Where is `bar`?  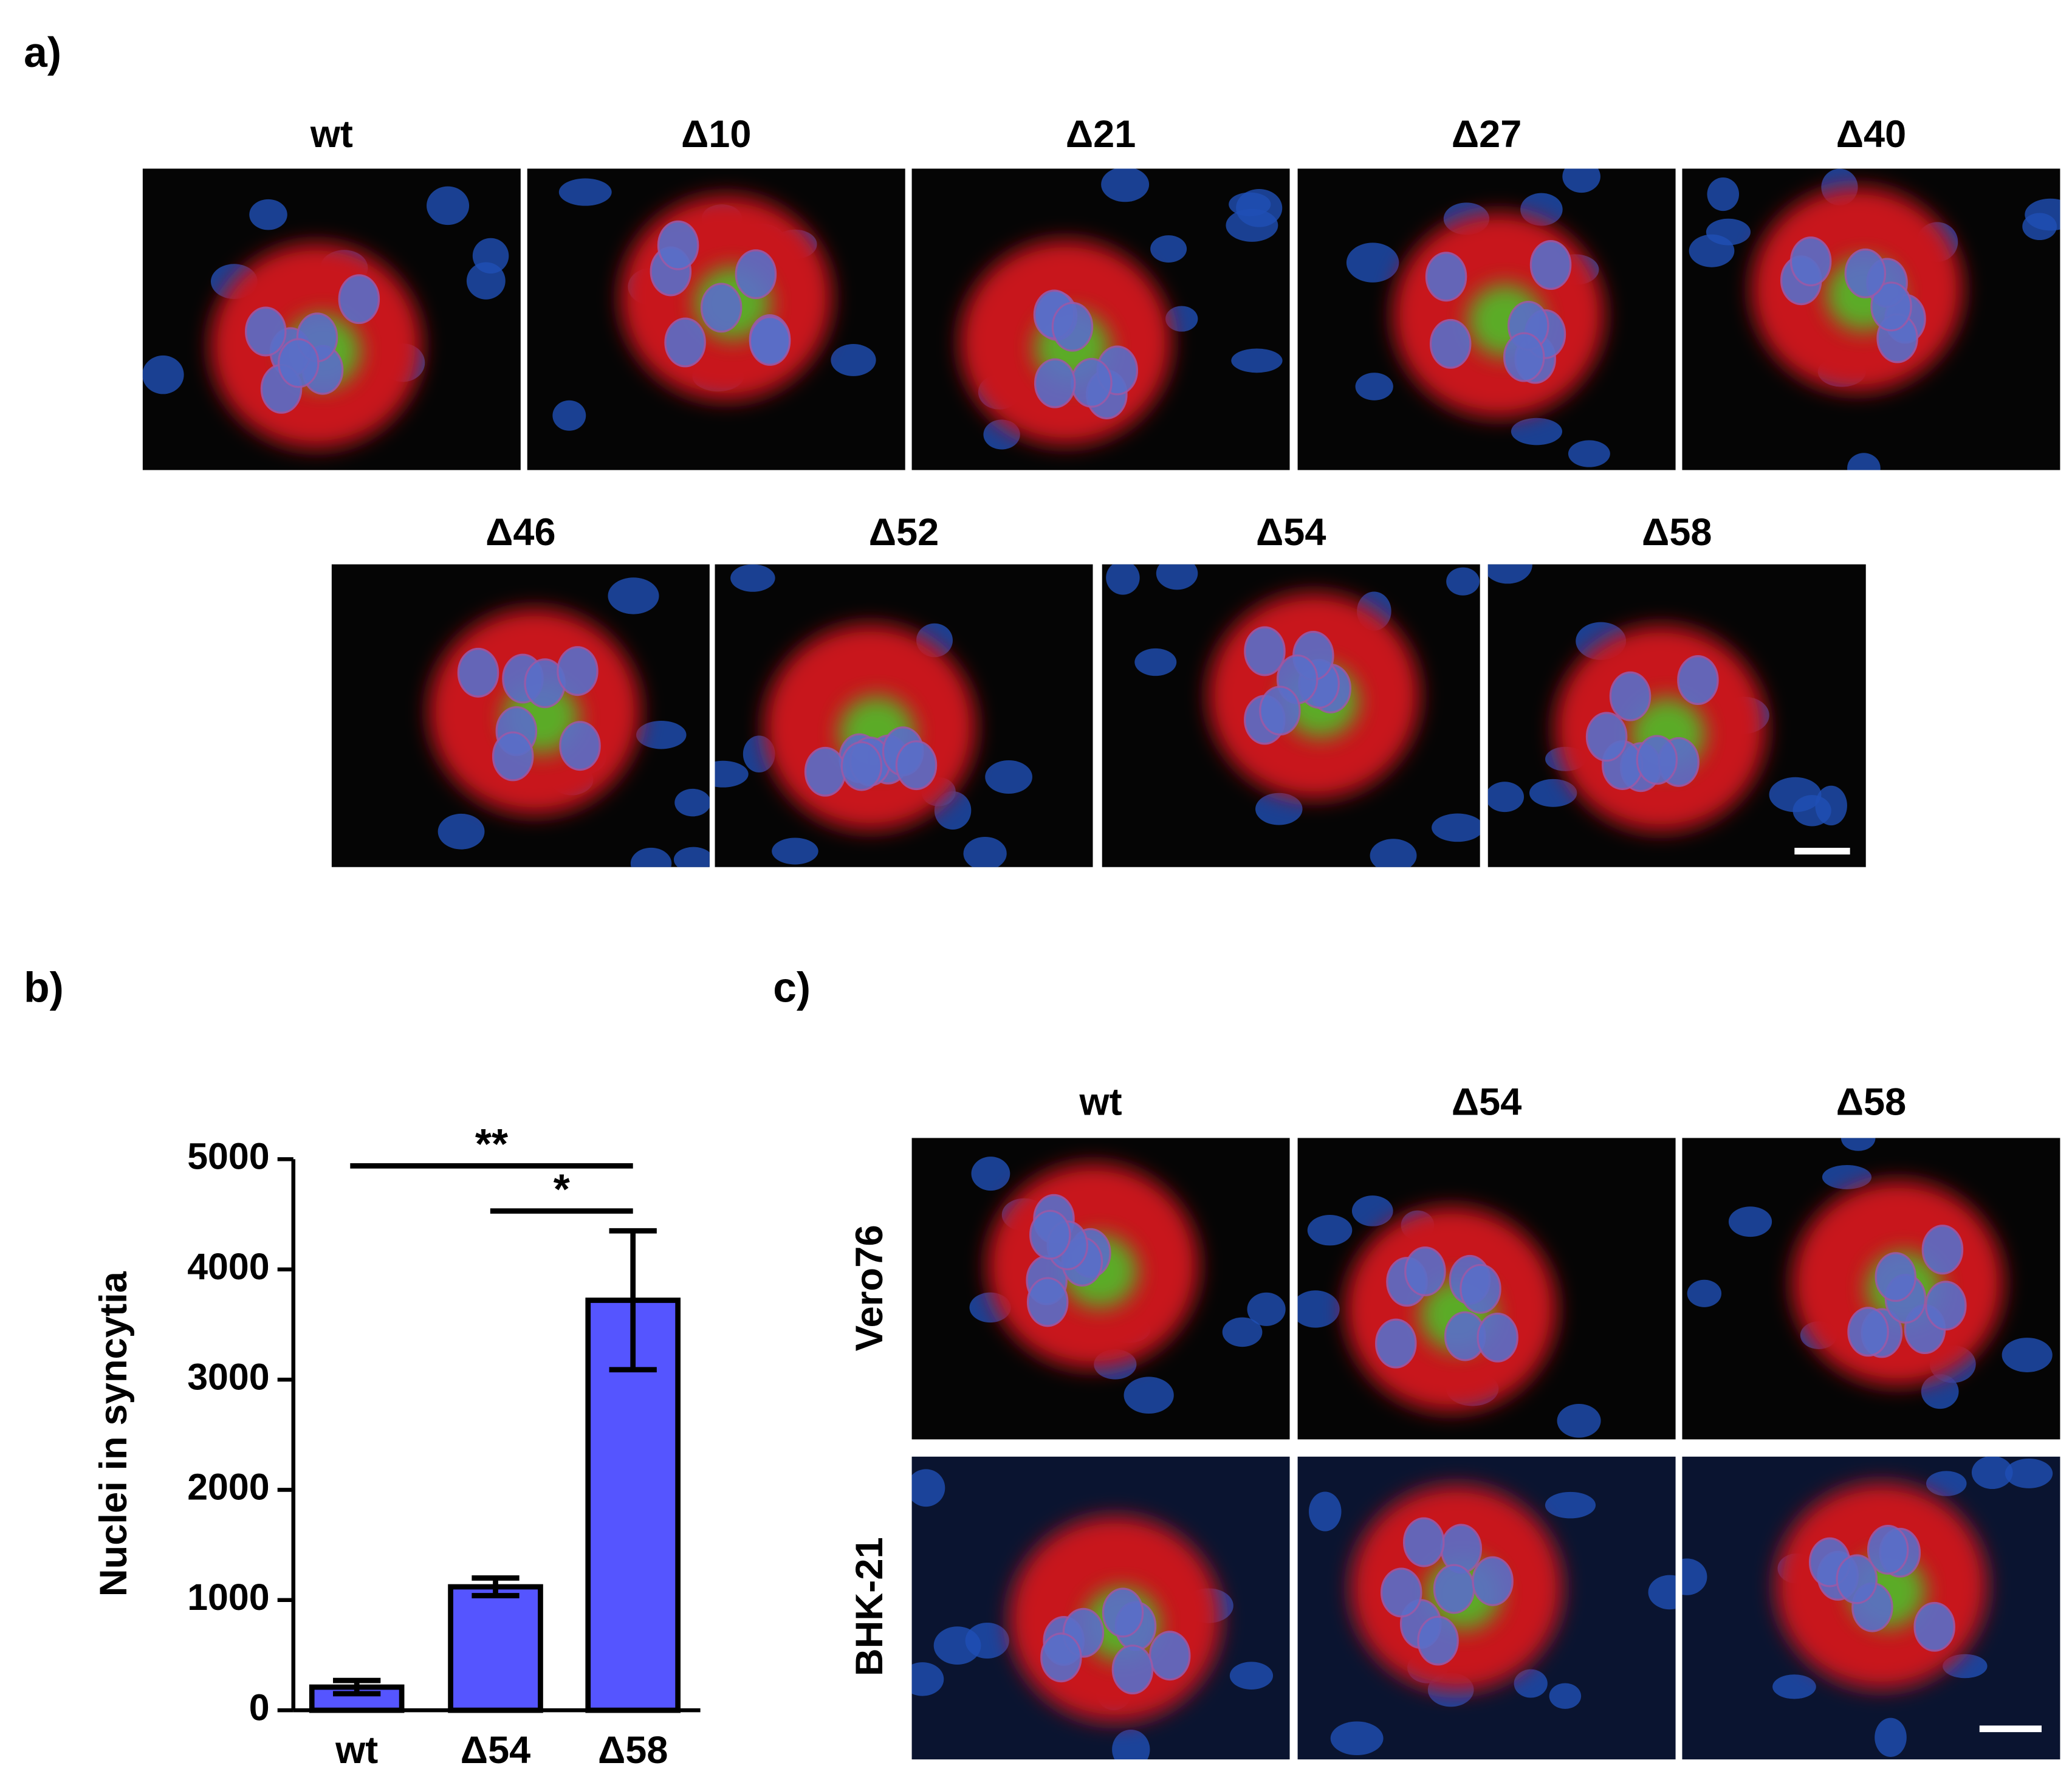
bar is located at coordinates (495, 1648).